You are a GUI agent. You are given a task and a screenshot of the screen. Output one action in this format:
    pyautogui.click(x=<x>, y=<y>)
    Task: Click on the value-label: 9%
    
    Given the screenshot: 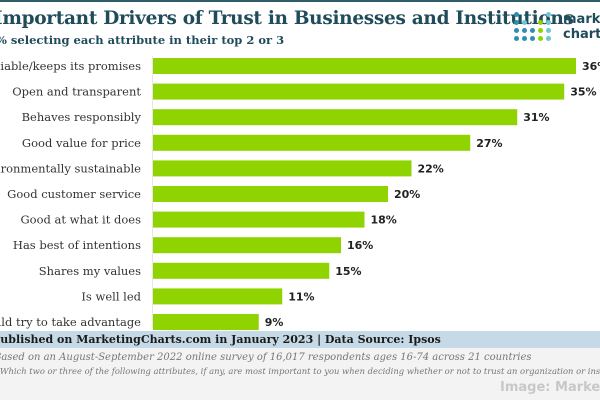 What is the action you would take?
    pyautogui.click(x=274, y=322)
    